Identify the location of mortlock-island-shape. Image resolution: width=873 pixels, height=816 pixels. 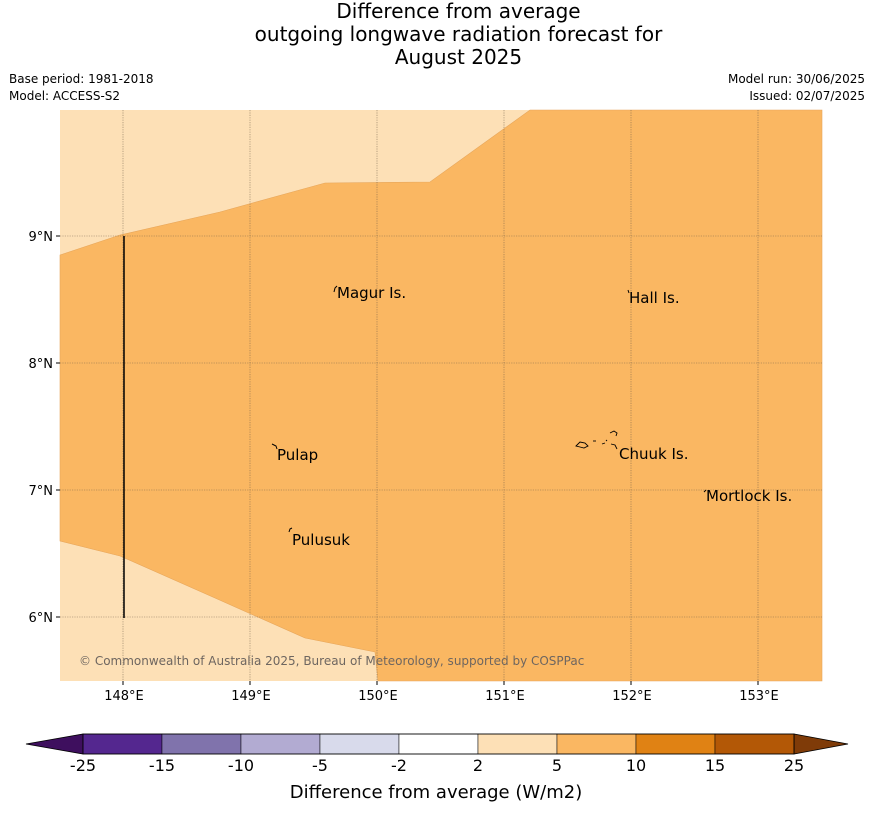
(705, 491).